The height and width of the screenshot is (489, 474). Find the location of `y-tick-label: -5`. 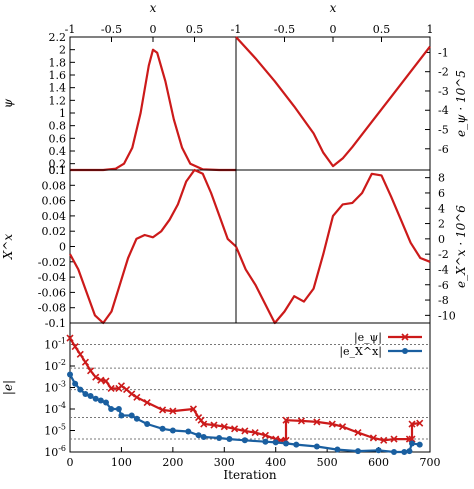

y-tick-label: -5 is located at coordinates (443, 130).